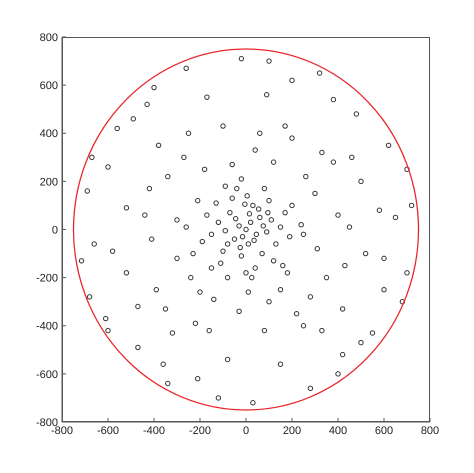 The width and height of the screenshot is (474, 473). I want to click on y-tick-label: -400, so click(47, 326).